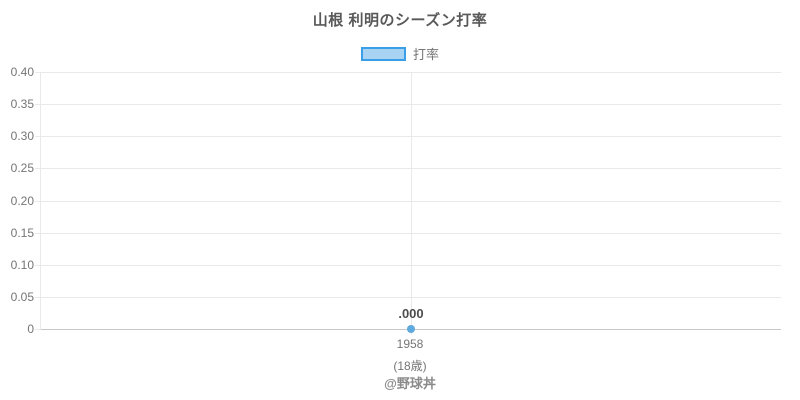  Describe the element at coordinates (22, 136) in the screenshot. I see `y-tick-label: 0.30` at that location.